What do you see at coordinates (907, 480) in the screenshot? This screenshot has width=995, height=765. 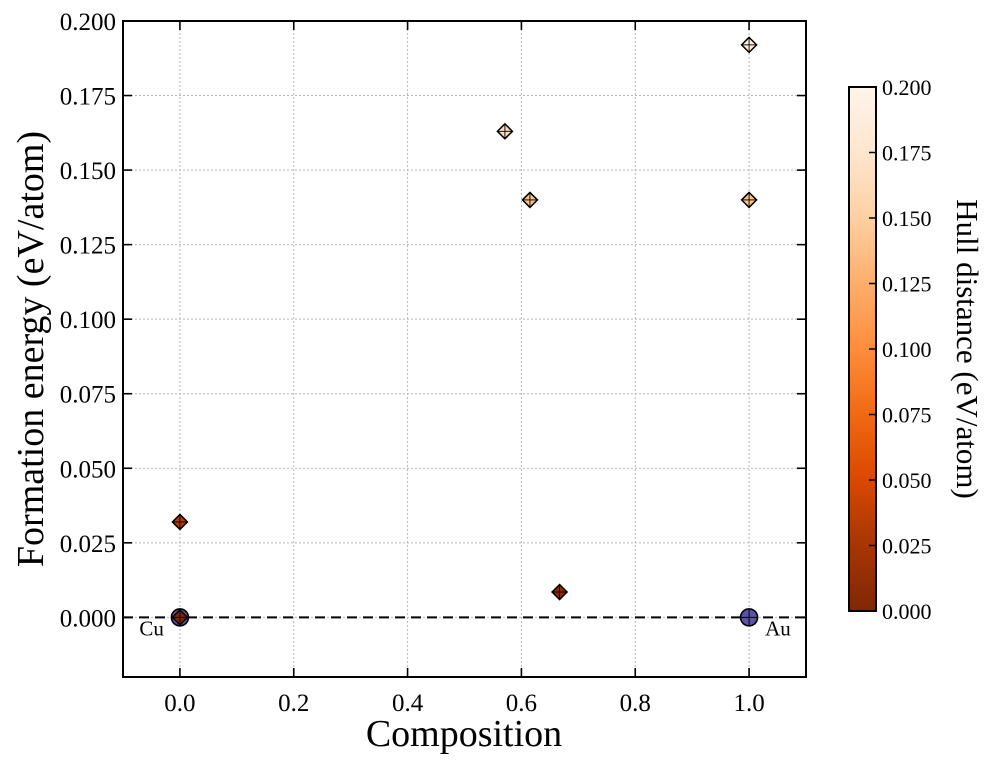 I see `colorbar-tick-label: 0.050` at bounding box center [907, 480].